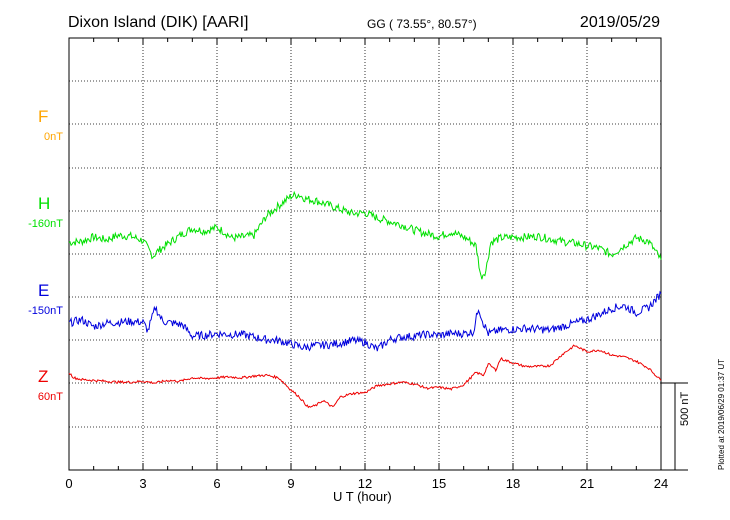 This screenshot has width=730, height=520. Describe the element at coordinates (50, 397) in the screenshot. I see `channel-baseline-z: 60nT` at that location.